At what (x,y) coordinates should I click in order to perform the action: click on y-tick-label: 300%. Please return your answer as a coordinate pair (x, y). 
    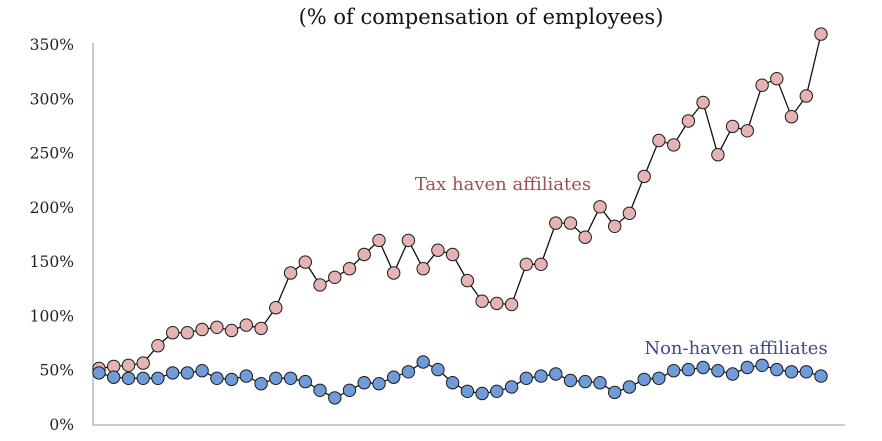
    Looking at the image, I should click on (52, 99).